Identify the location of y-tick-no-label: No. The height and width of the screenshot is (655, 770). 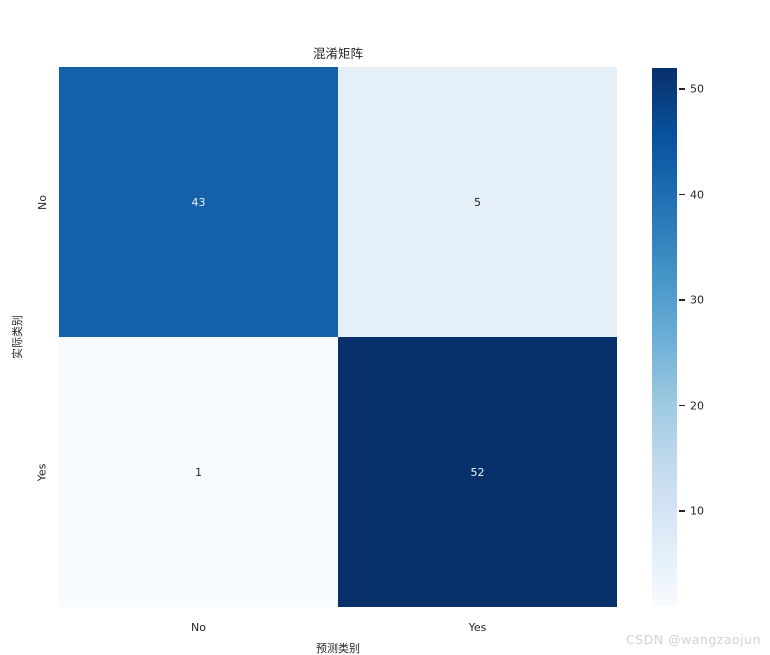
(42, 202).